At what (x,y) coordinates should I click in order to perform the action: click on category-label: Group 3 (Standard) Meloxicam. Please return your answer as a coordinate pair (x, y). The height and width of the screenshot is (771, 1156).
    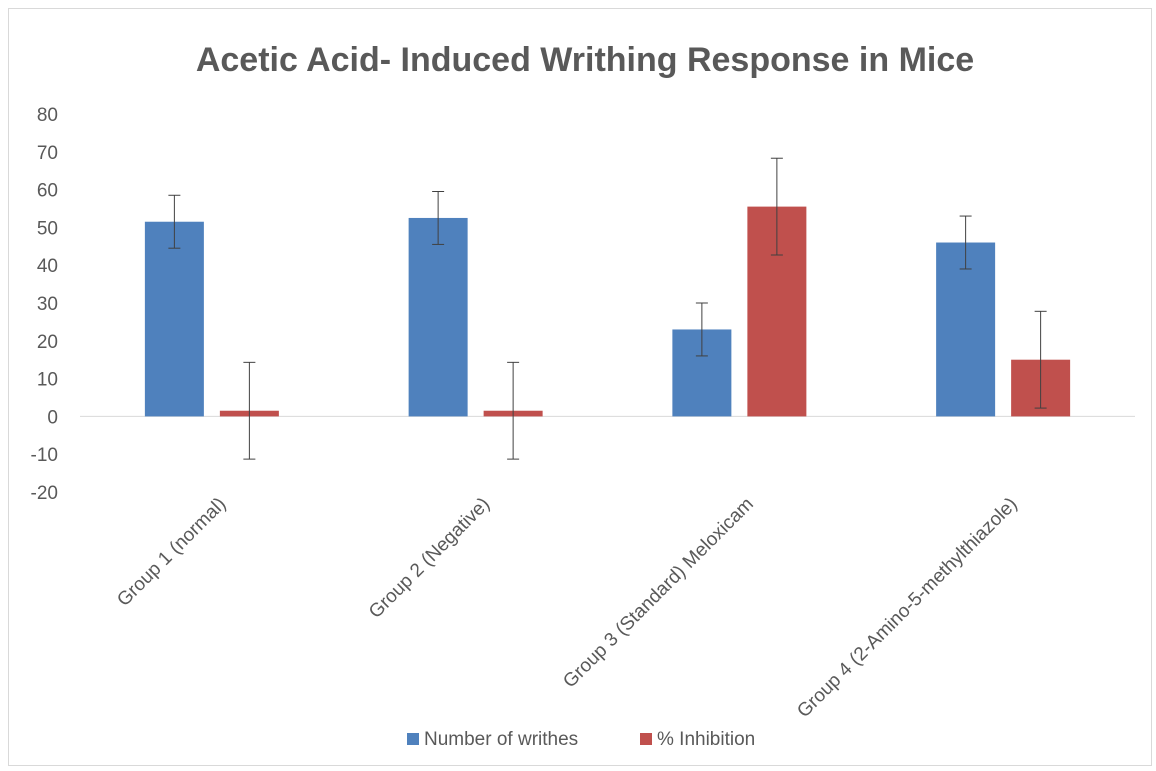
    Looking at the image, I should click on (658, 593).